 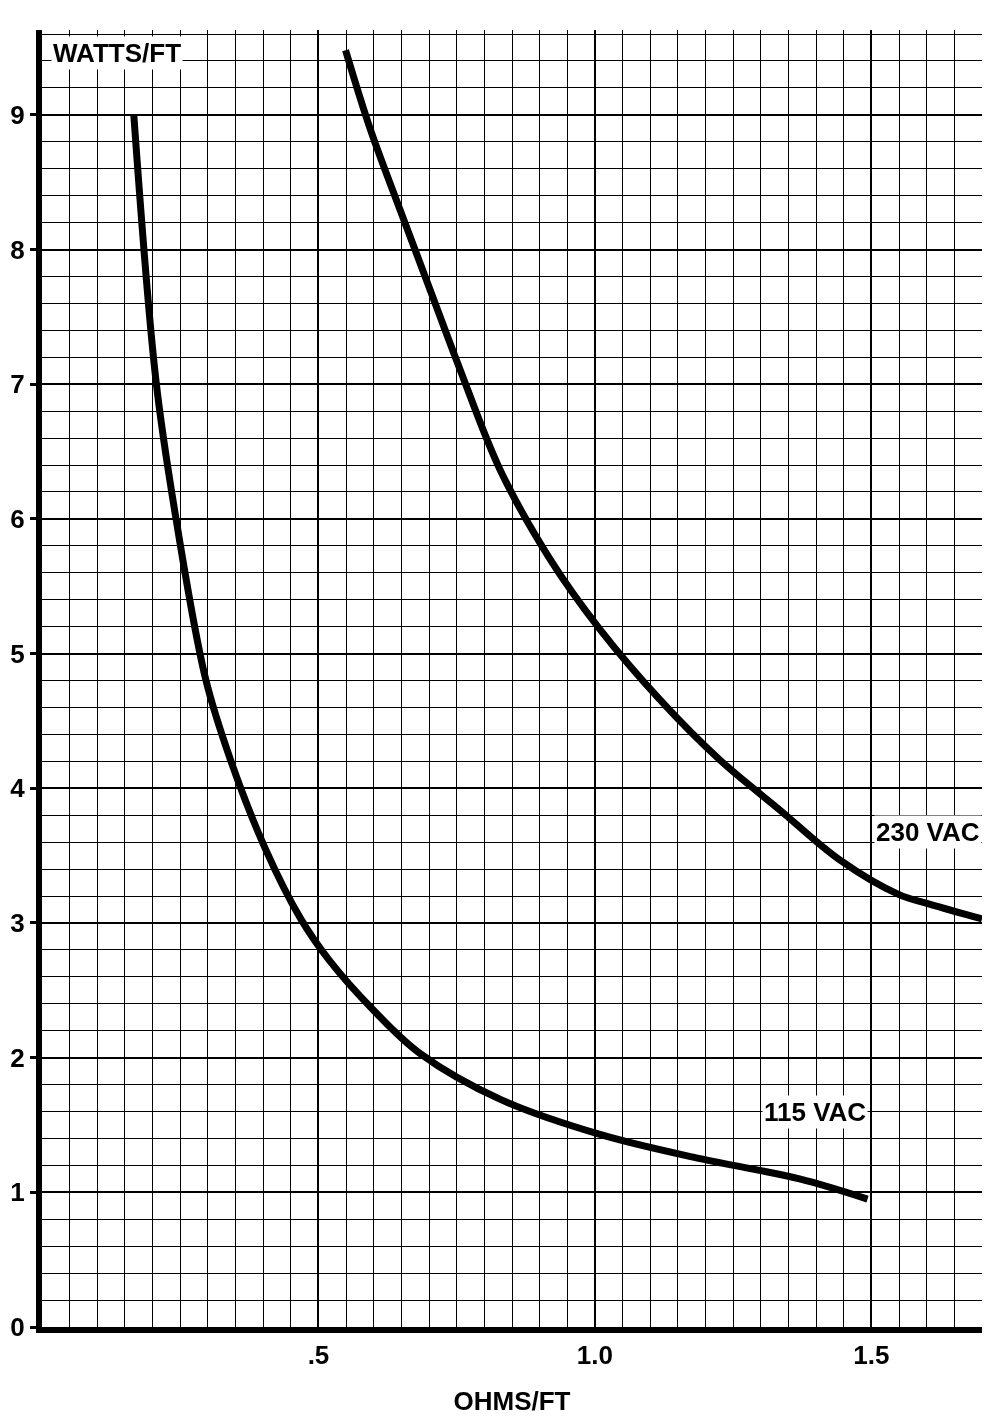 I want to click on x-tick-label: 1.0, so click(x=595, y=1355).